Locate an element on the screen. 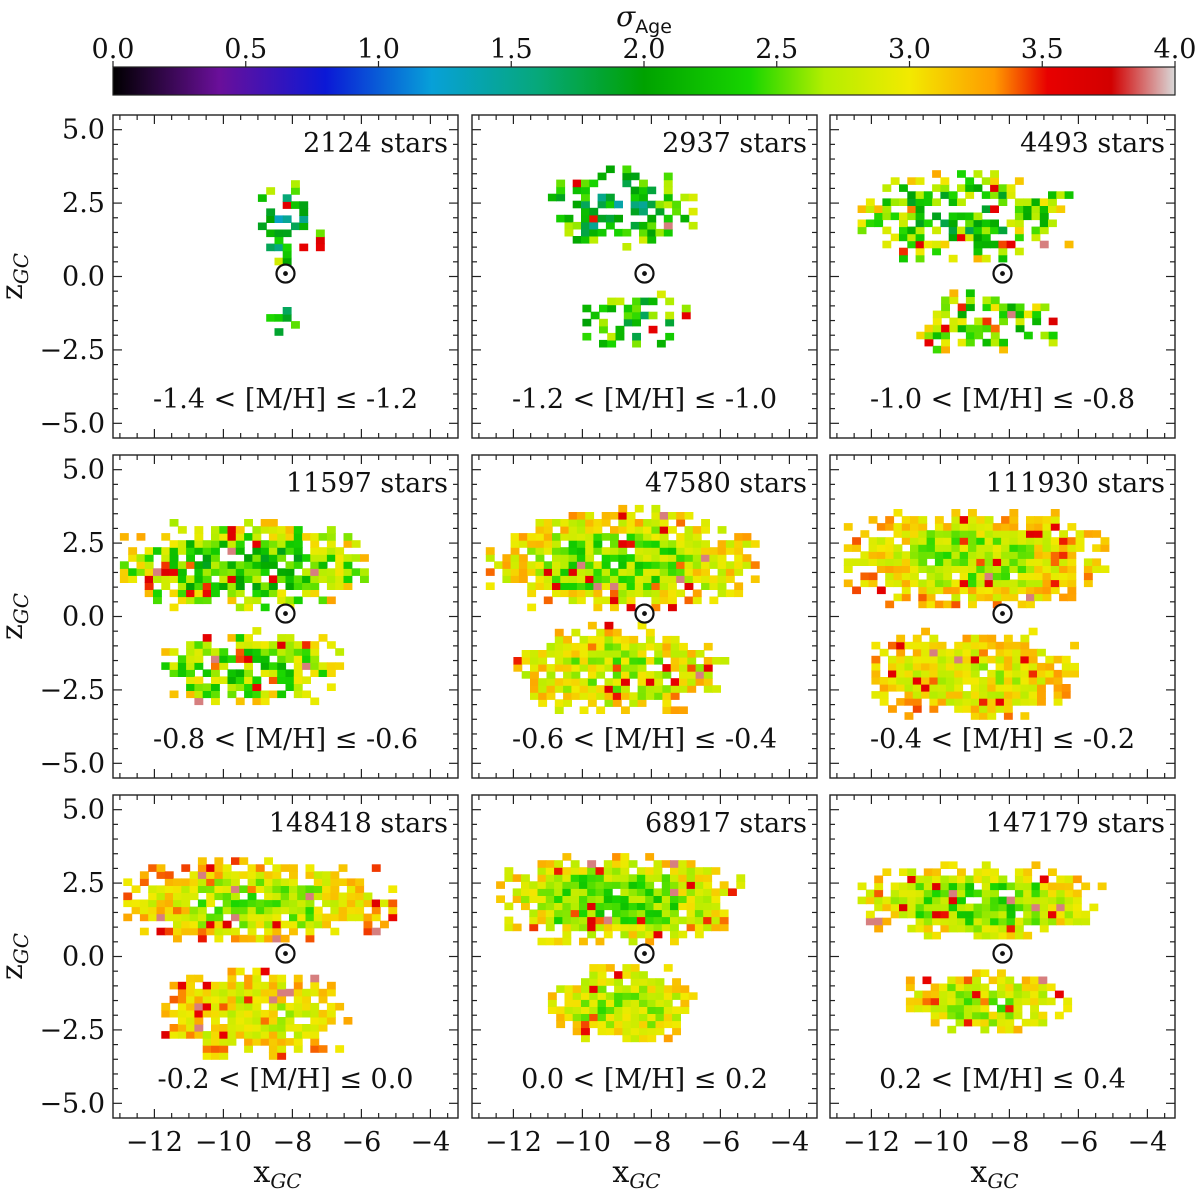 This screenshot has height=1192, width=1200. y-tick-label: 2.5 is located at coordinates (83, 543).